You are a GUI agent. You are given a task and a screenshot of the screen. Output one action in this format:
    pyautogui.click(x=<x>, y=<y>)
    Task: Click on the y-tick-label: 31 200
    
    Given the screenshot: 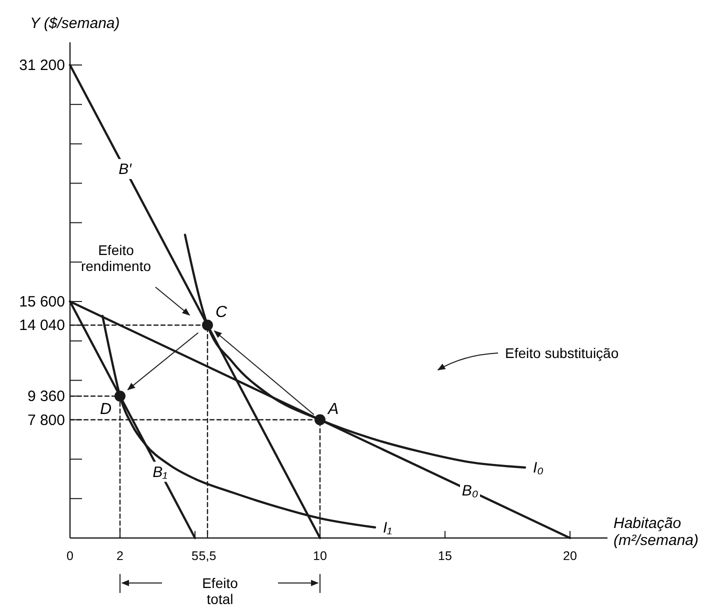 What is the action you would take?
    pyautogui.click(x=42, y=65)
    